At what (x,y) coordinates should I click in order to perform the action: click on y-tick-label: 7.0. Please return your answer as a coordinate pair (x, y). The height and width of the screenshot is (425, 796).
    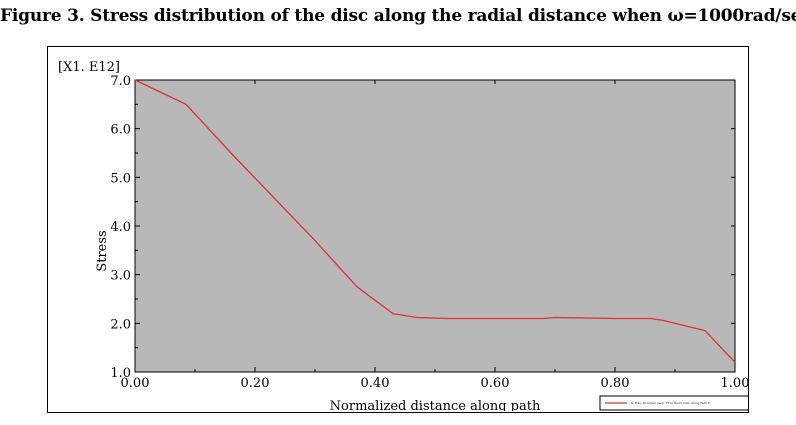
    Looking at the image, I should click on (120, 81).